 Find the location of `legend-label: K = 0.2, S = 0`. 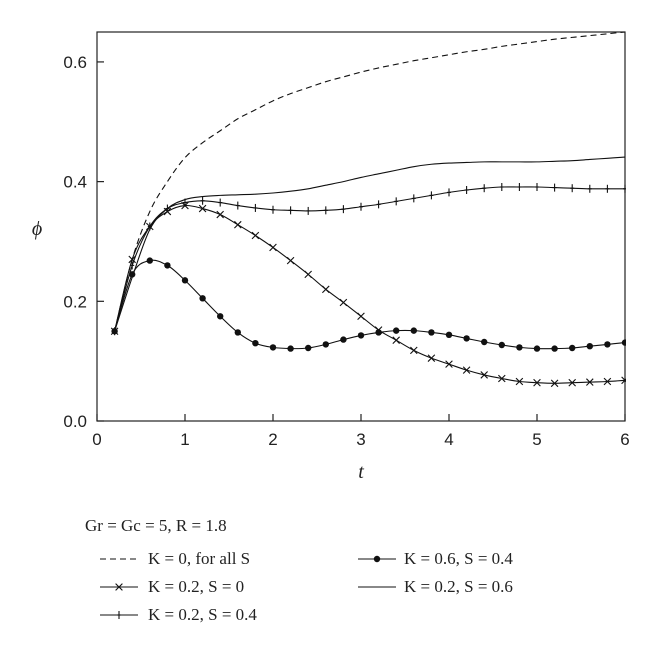

legend-label: K = 0.2, S = 0 is located at coordinates (196, 586).